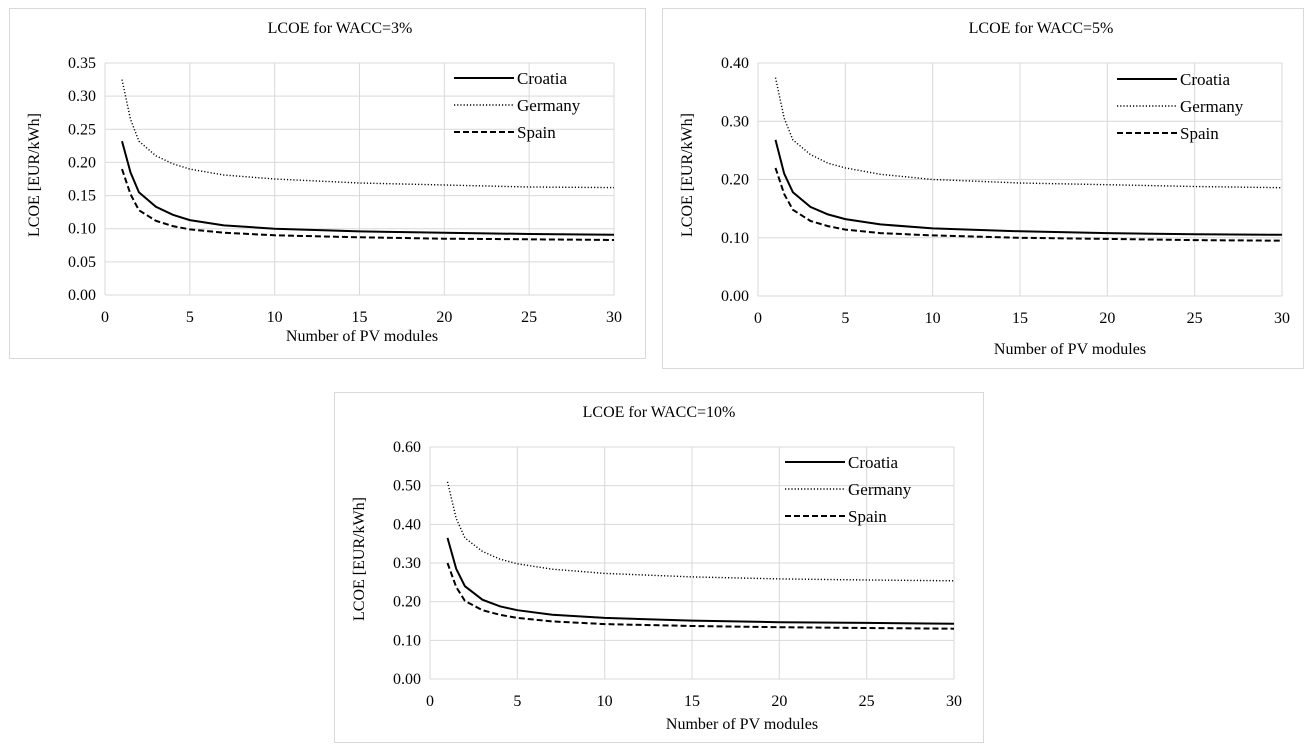  Describe the element at coordinates (82, 63) in the screenshot. I see `y-tick-label: 0.35` at that location.